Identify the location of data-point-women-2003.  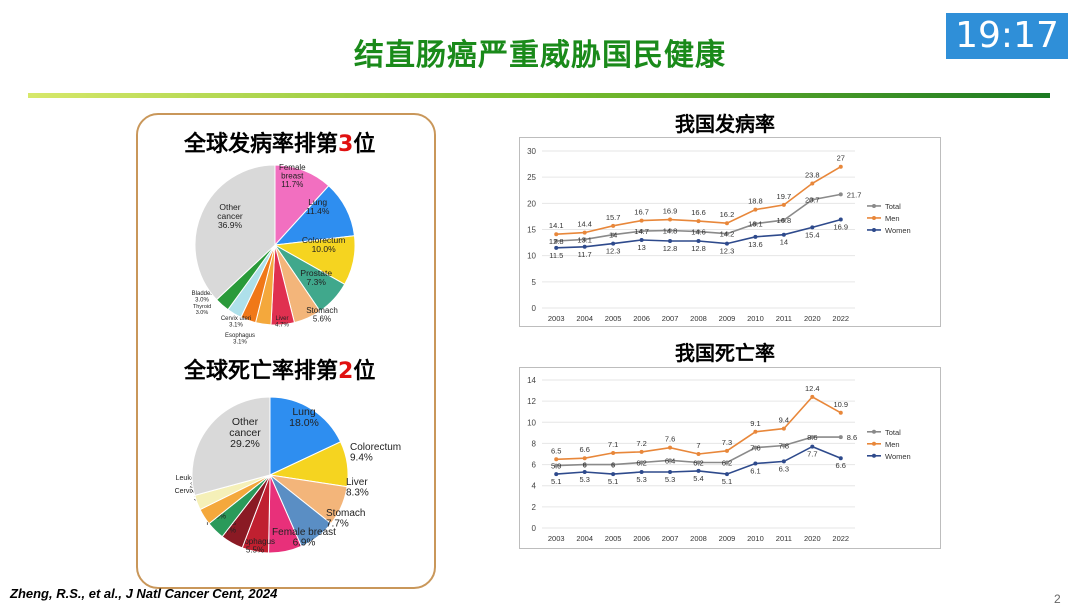
(556, 474).